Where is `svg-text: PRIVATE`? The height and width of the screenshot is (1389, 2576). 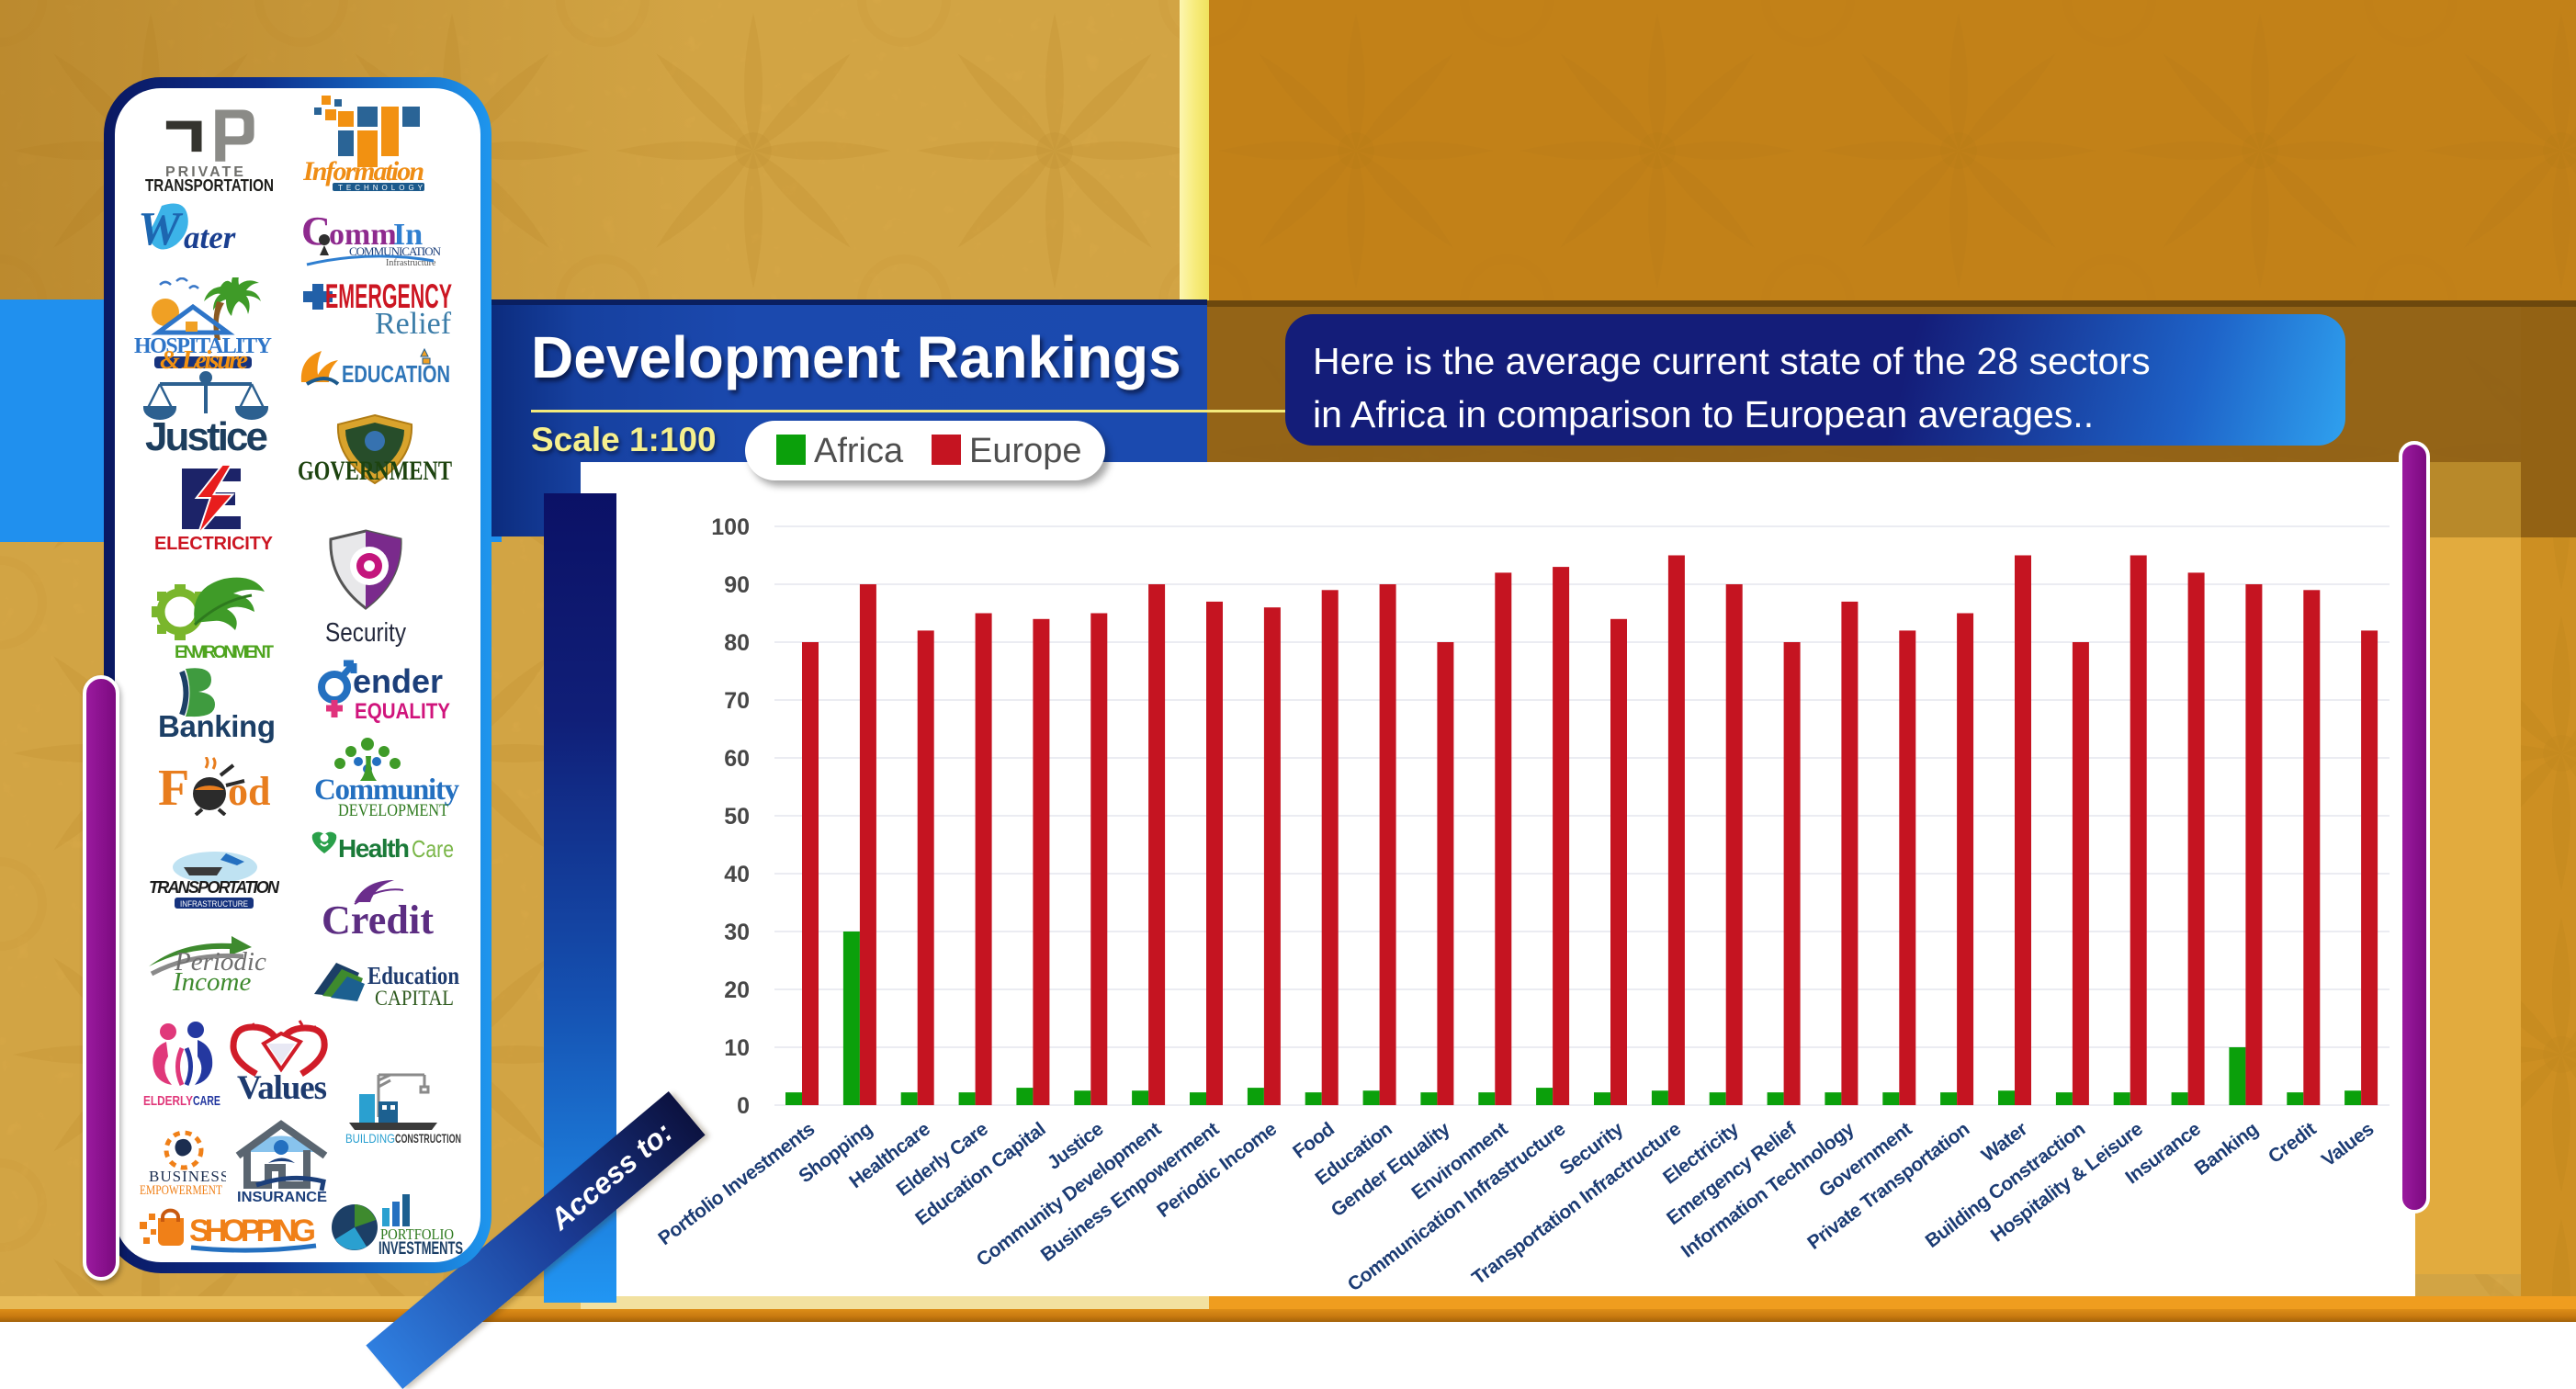
svg-text: PRIVATE is located at coordinates (205, 172).